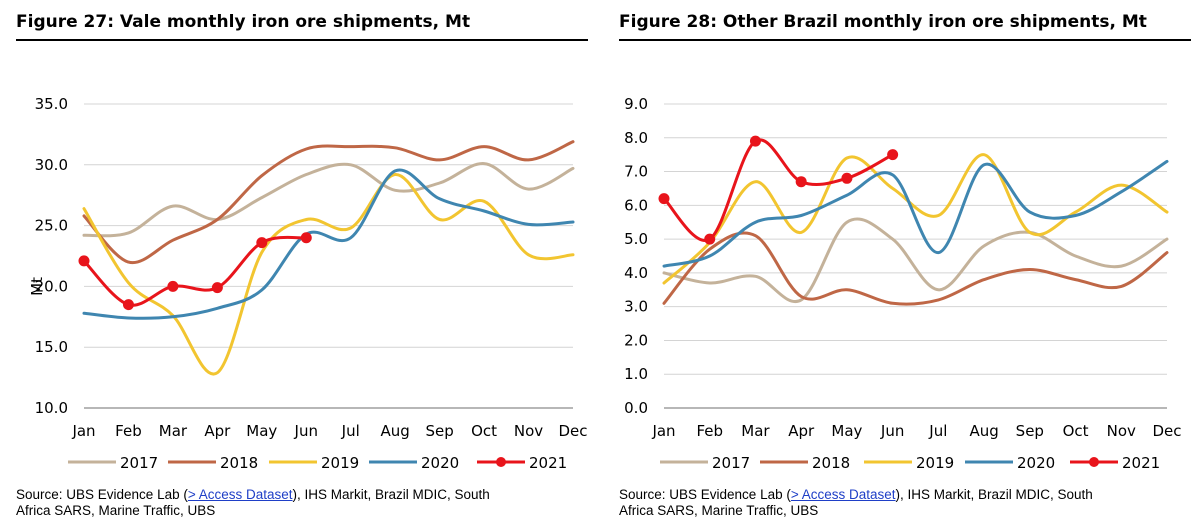 The image size is (1201, 529). Describe the element at coordinates (636, 172) in the screenshot. I see `y-tick-label: 7.0` at that location.